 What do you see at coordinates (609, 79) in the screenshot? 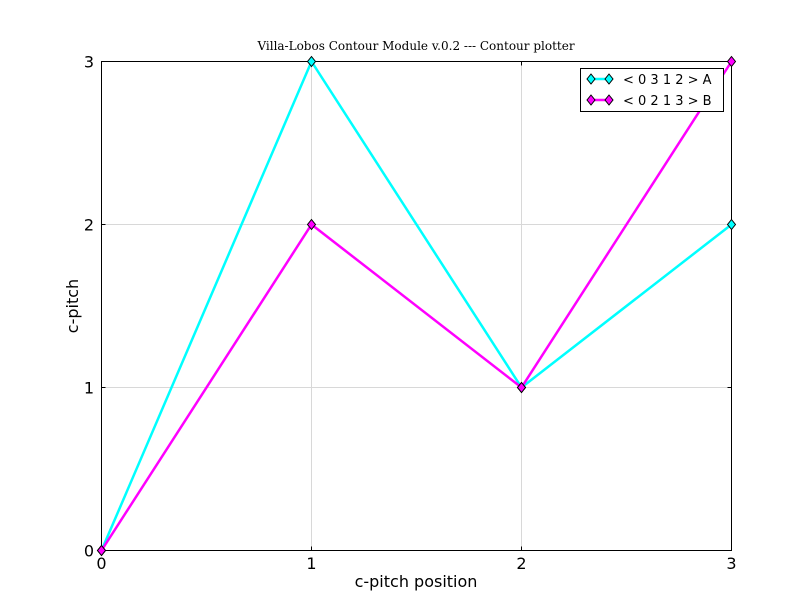
I see `legend-marker-a-right` at bounding box center [609, 79].